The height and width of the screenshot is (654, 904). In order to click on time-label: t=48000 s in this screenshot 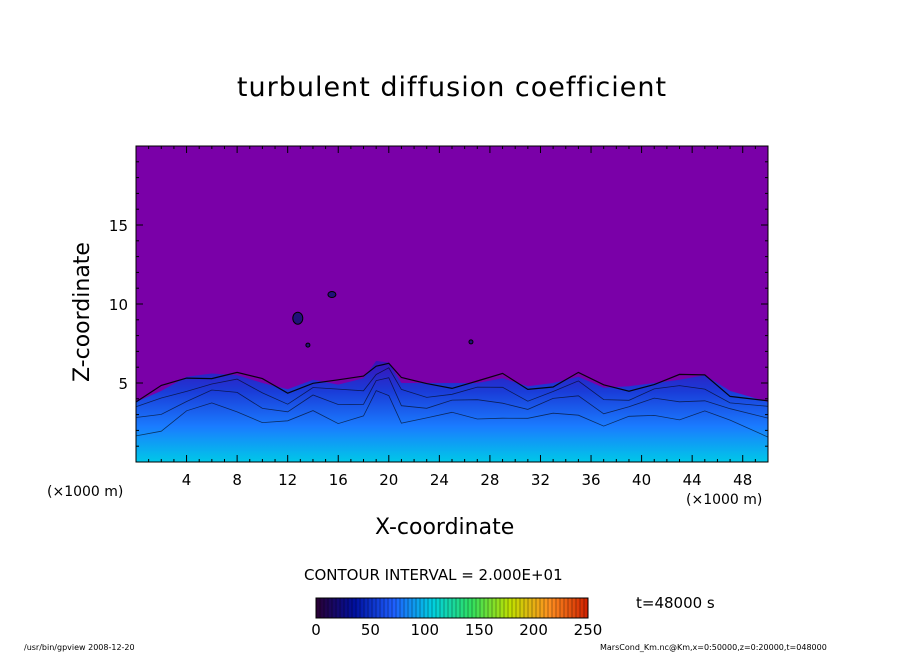, I will do `click(675, 603)`.